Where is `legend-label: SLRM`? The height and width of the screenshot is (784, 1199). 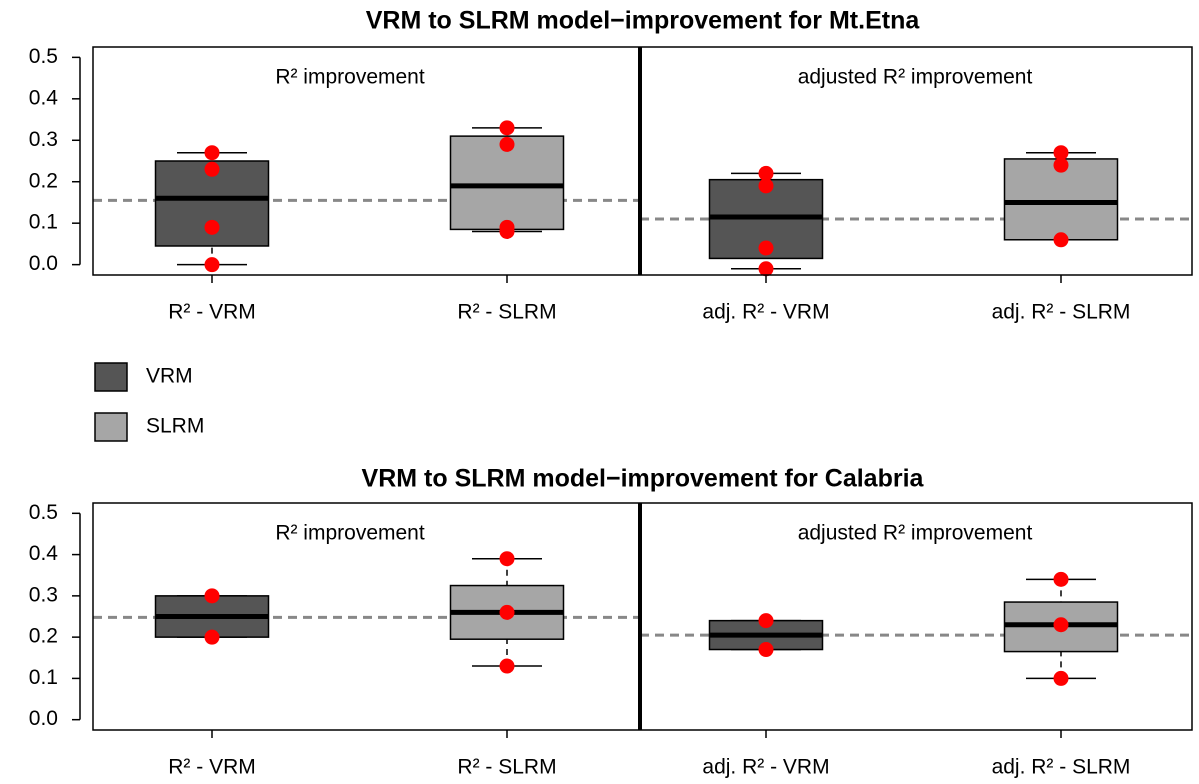
legend-label: SLRM is located at coordinates (175, 426).